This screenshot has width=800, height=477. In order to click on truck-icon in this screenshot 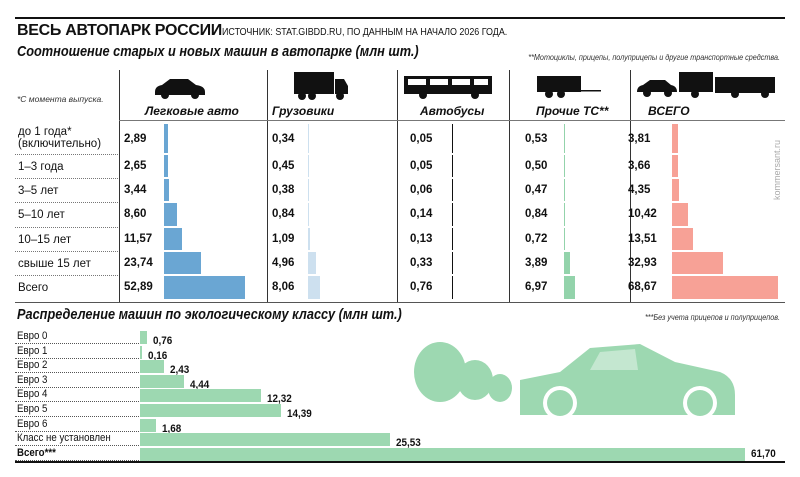, I will do `click(321, 86)`.